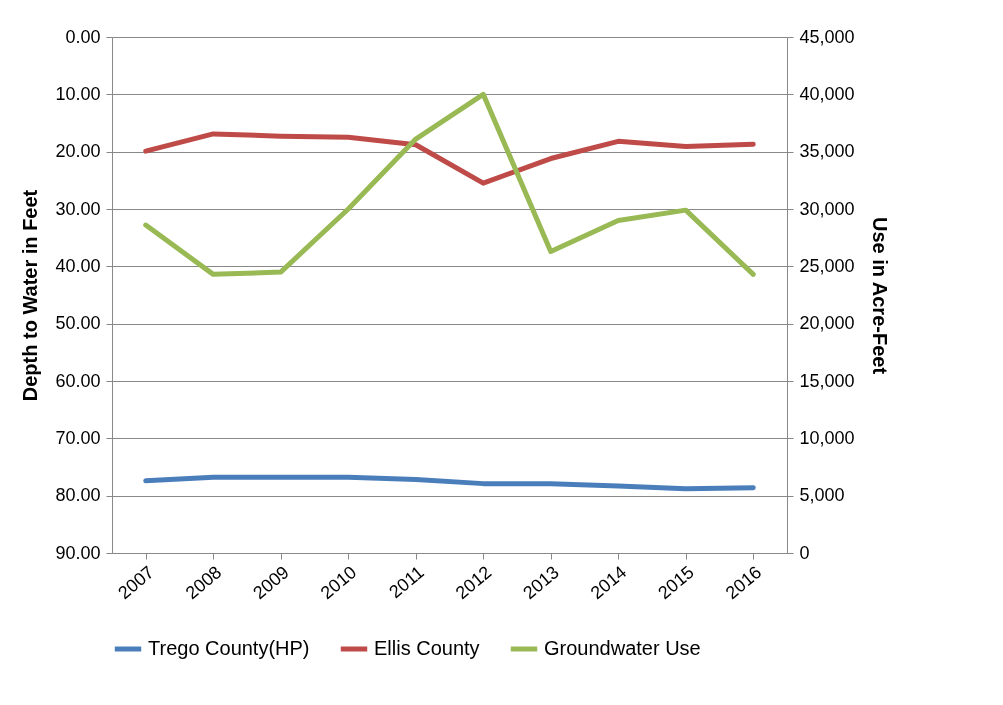 The image size is (1003, 705). Describe the element at coordinates (622, 648) in the screenshot. I see `legend-label: Groundwater Use` at that location.